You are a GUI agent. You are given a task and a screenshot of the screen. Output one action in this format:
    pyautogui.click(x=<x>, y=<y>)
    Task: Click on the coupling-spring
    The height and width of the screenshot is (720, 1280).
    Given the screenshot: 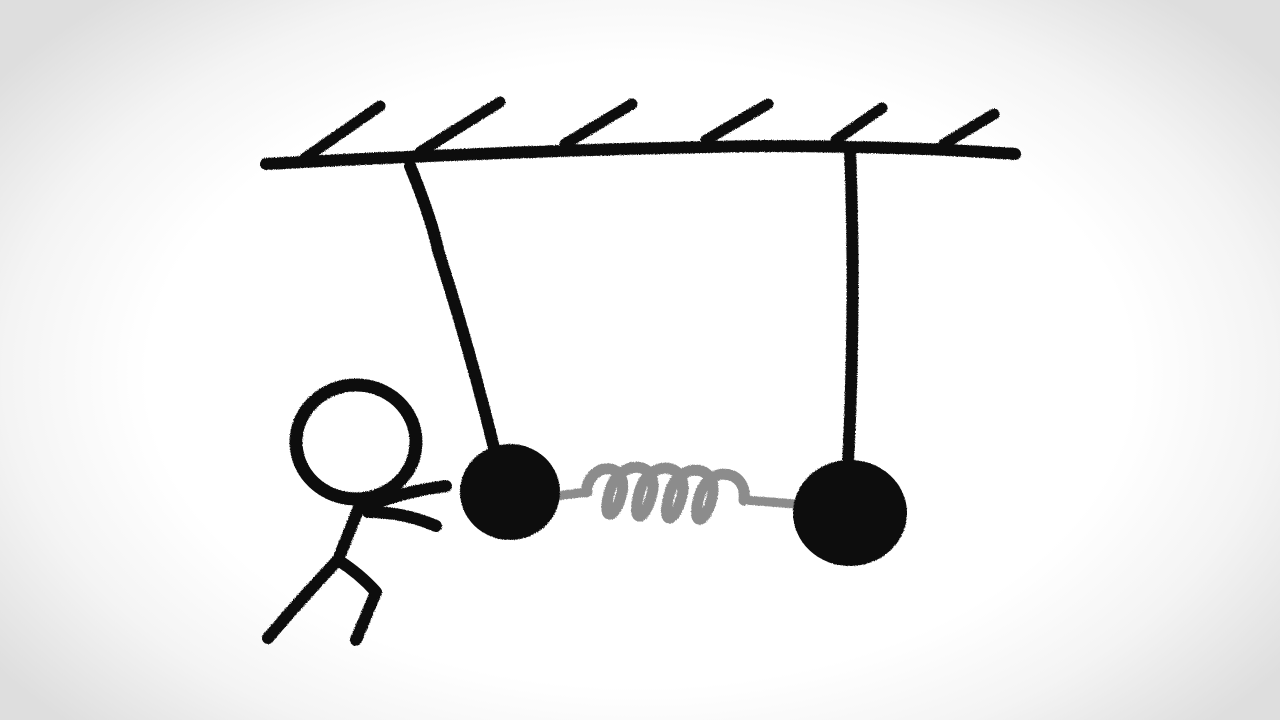 What is the action you would take?
    pyautogui.click(x=665, y=493)
    